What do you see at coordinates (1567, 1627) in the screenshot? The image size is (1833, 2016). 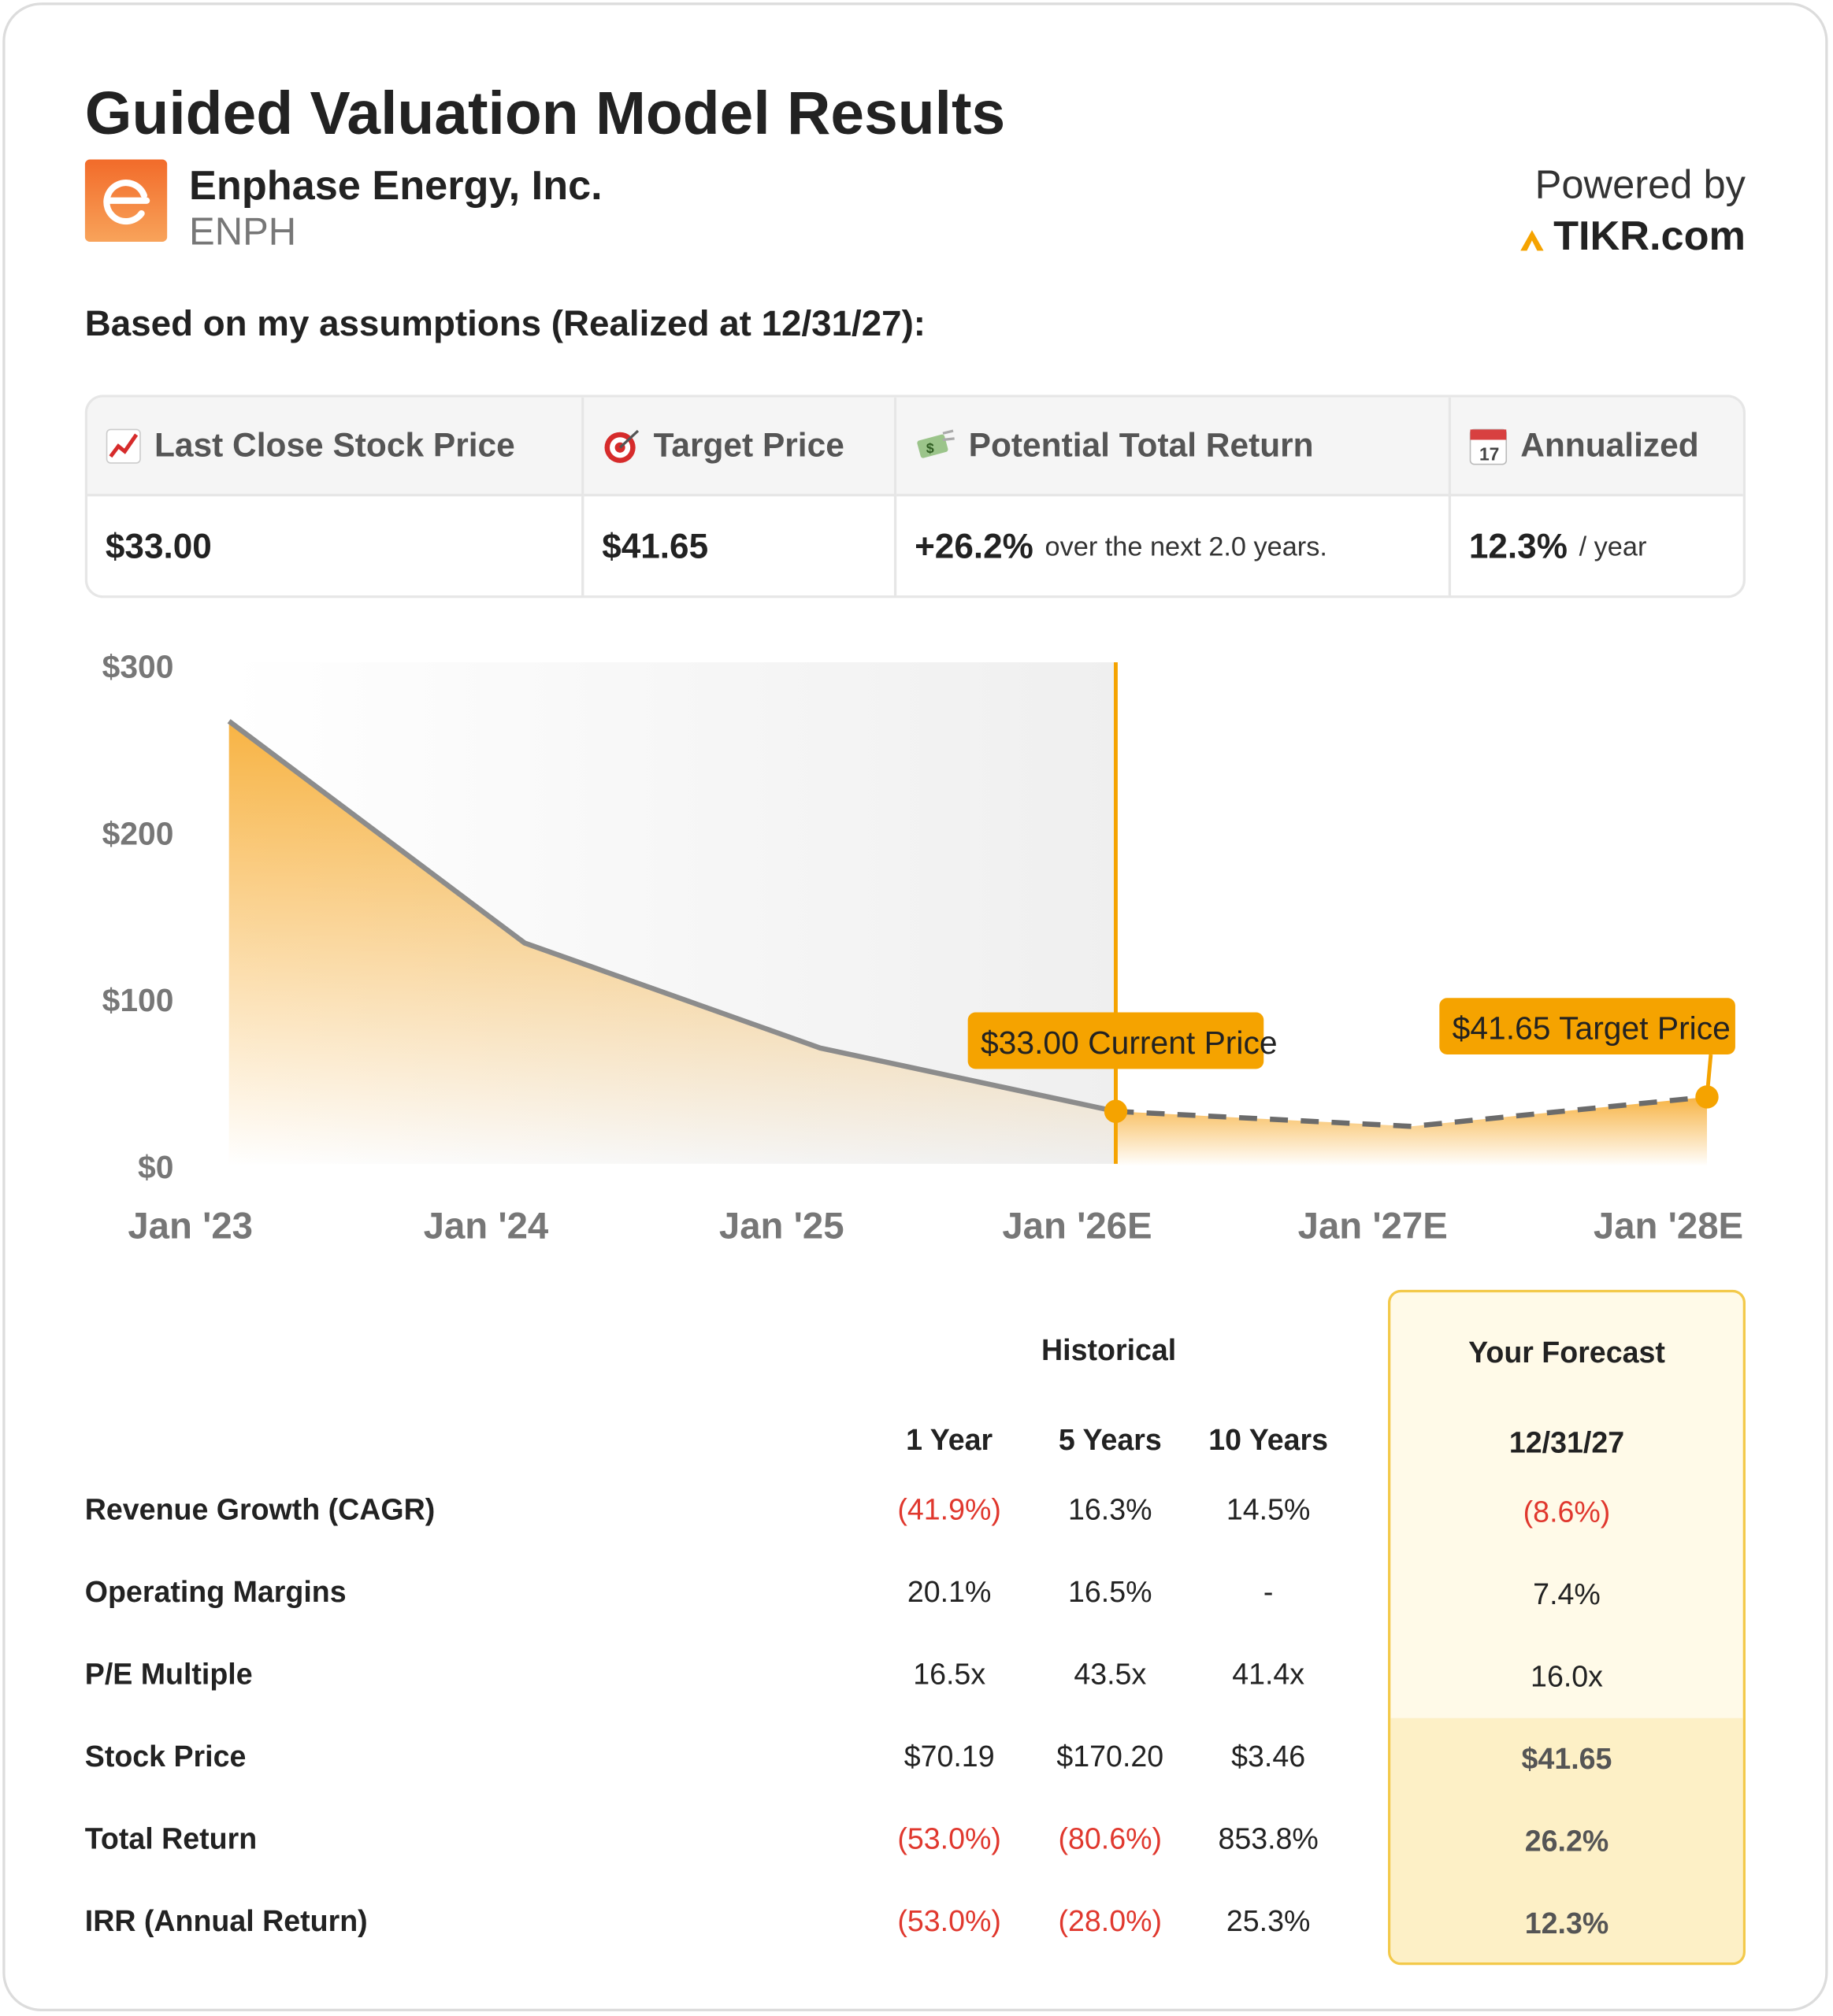 I see `forecast-column` at bounding box center [1567, 1627].